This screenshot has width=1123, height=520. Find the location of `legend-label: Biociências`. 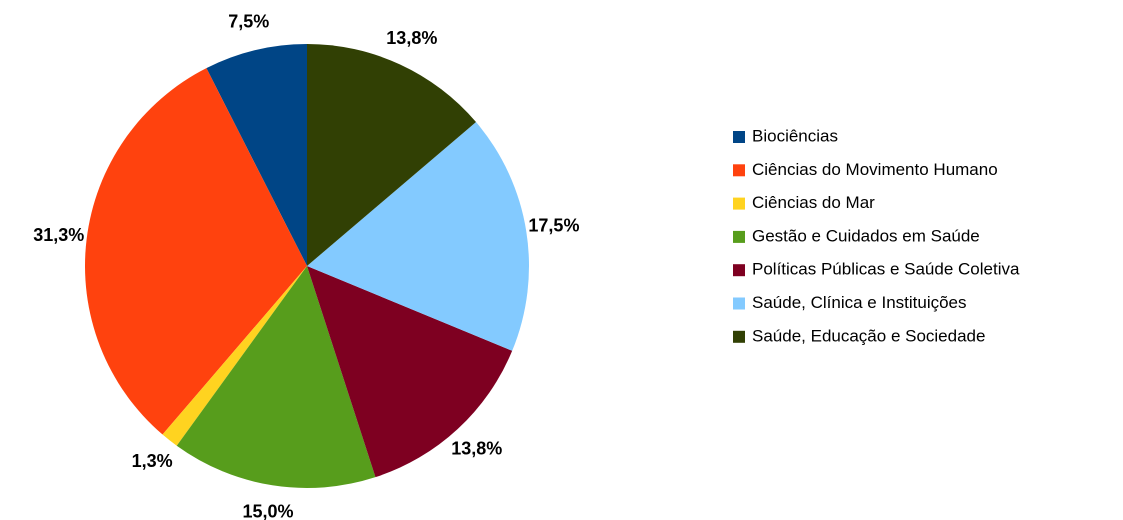

legend-label: Biociências is located at coordinates (795, 135).